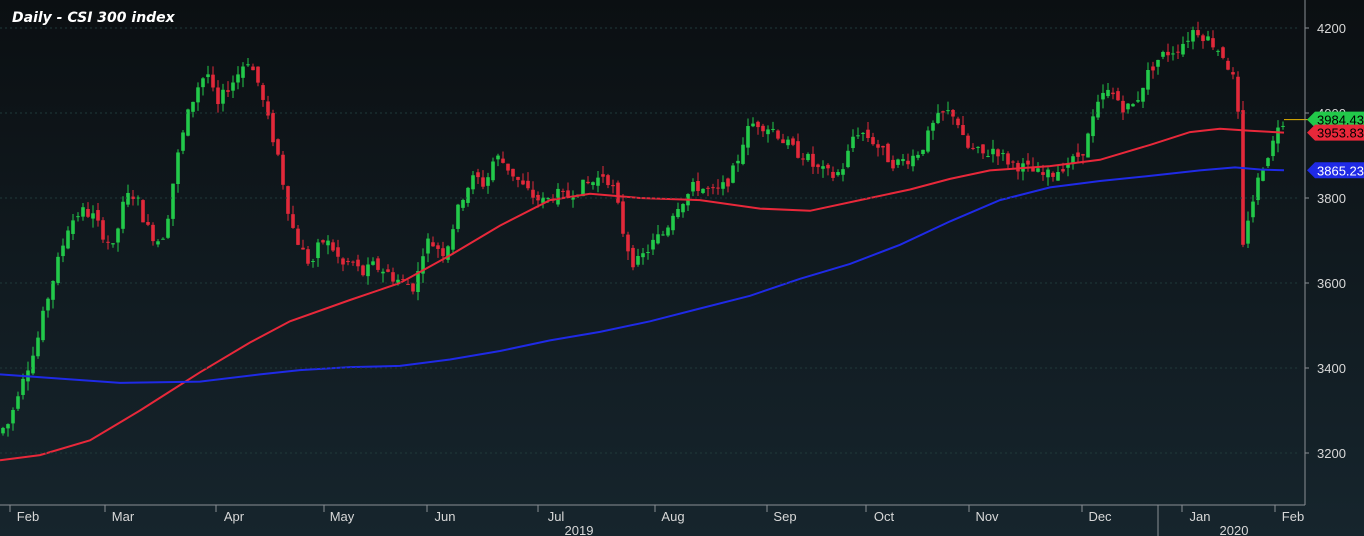 This screenshot has width=1364, height=536. I want to click on x-month-label-10: Dec, so click(1100, 516).